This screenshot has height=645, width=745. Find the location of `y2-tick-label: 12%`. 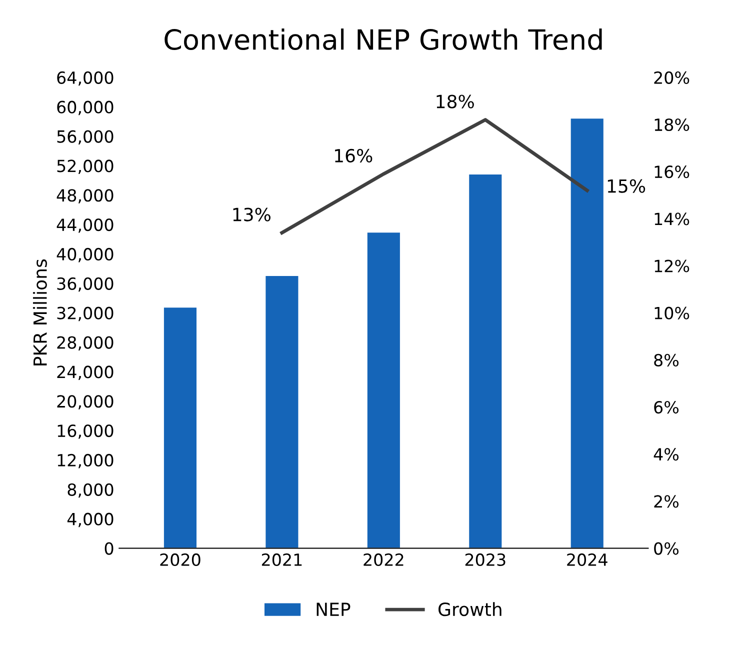

y2-tick-label: 12% is located at coordinates (672, 266).